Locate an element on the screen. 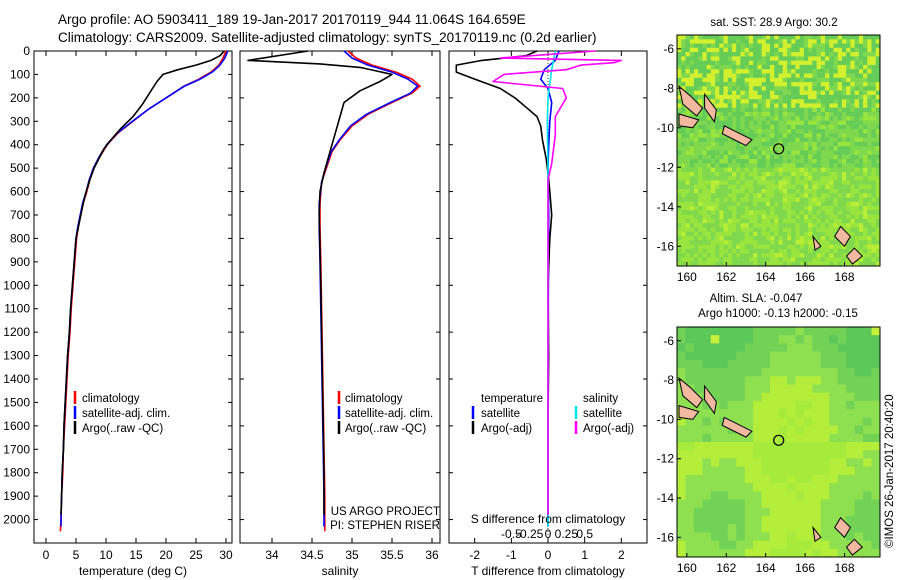  y-tick-label: 500 is located at coordinates (20, 168).